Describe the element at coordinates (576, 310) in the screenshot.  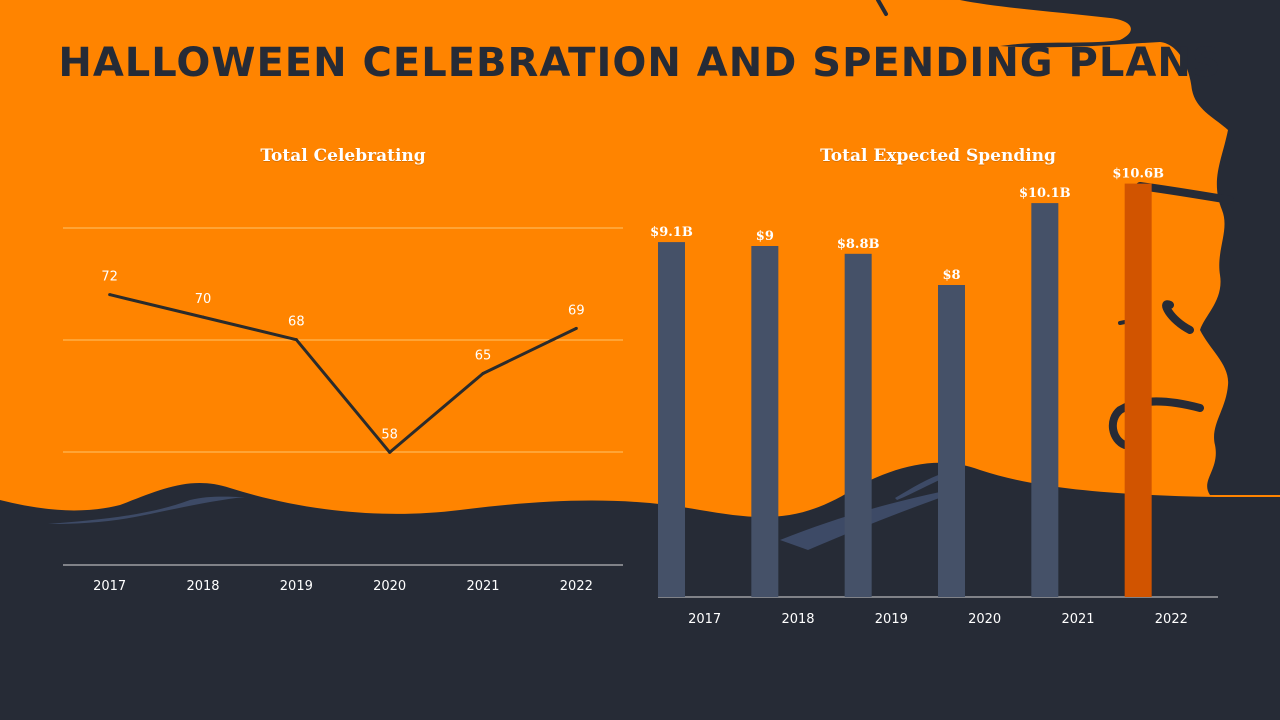
I see `data-label: 69` at that location.